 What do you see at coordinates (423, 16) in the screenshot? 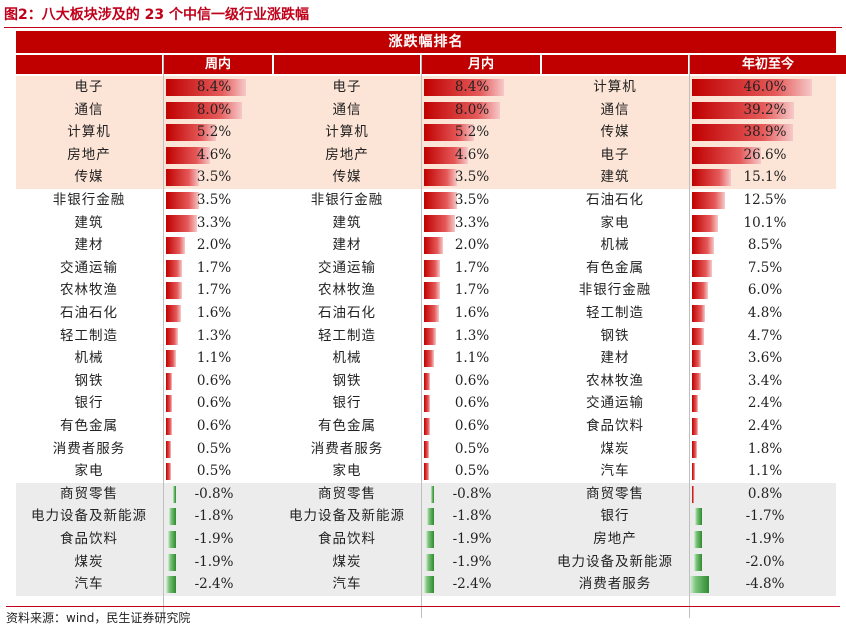
I see `figure-title: 图2：八大板块涉及的 23 个中信一级行业涨跌幅` at bounding box center [423, 16].